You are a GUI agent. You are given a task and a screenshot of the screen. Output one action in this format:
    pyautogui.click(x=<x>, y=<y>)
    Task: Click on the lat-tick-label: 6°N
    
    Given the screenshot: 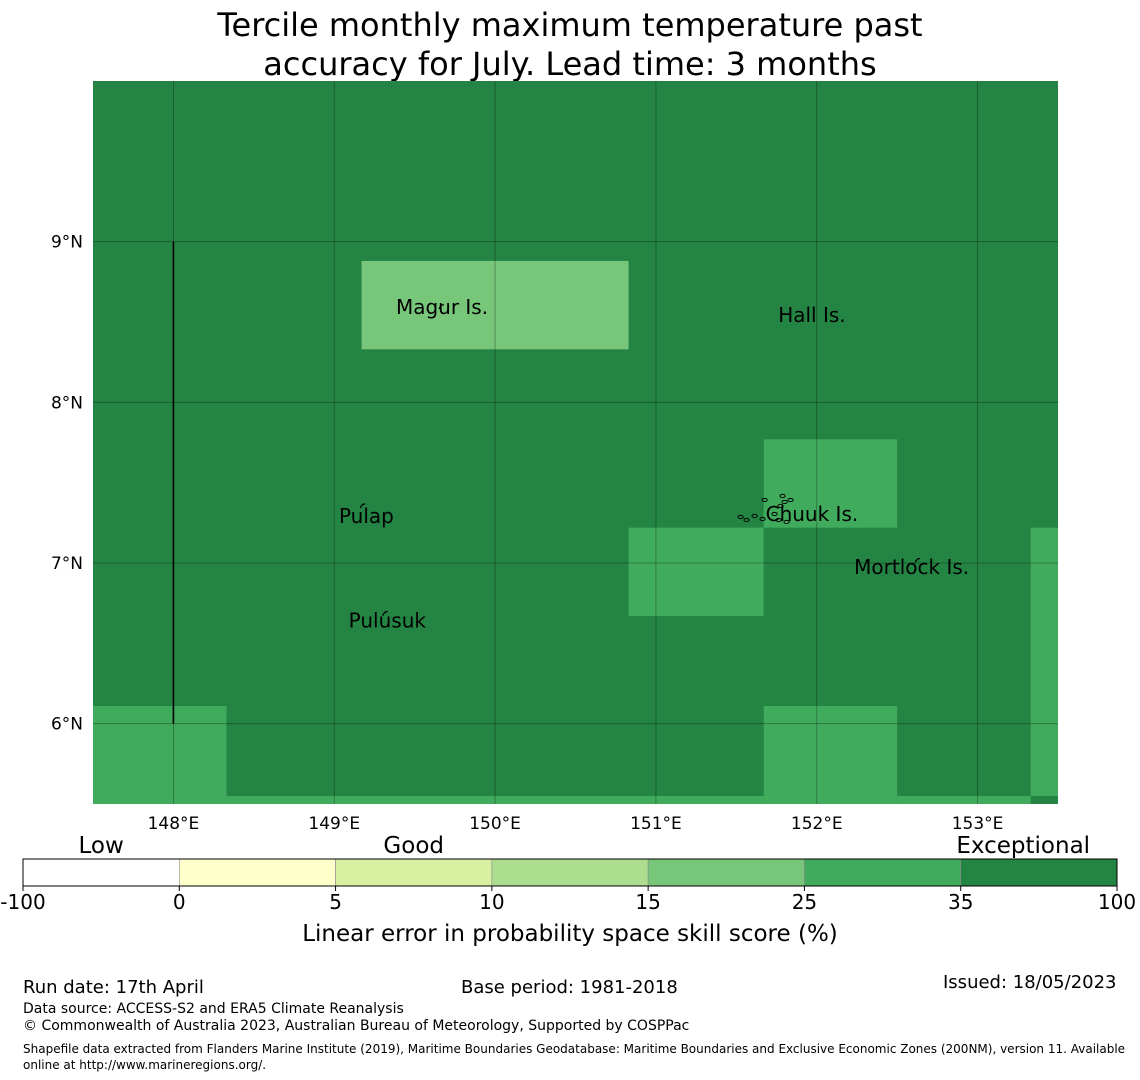 What is the action you would take?
    pyautogui.click(x=67, y=725)
    